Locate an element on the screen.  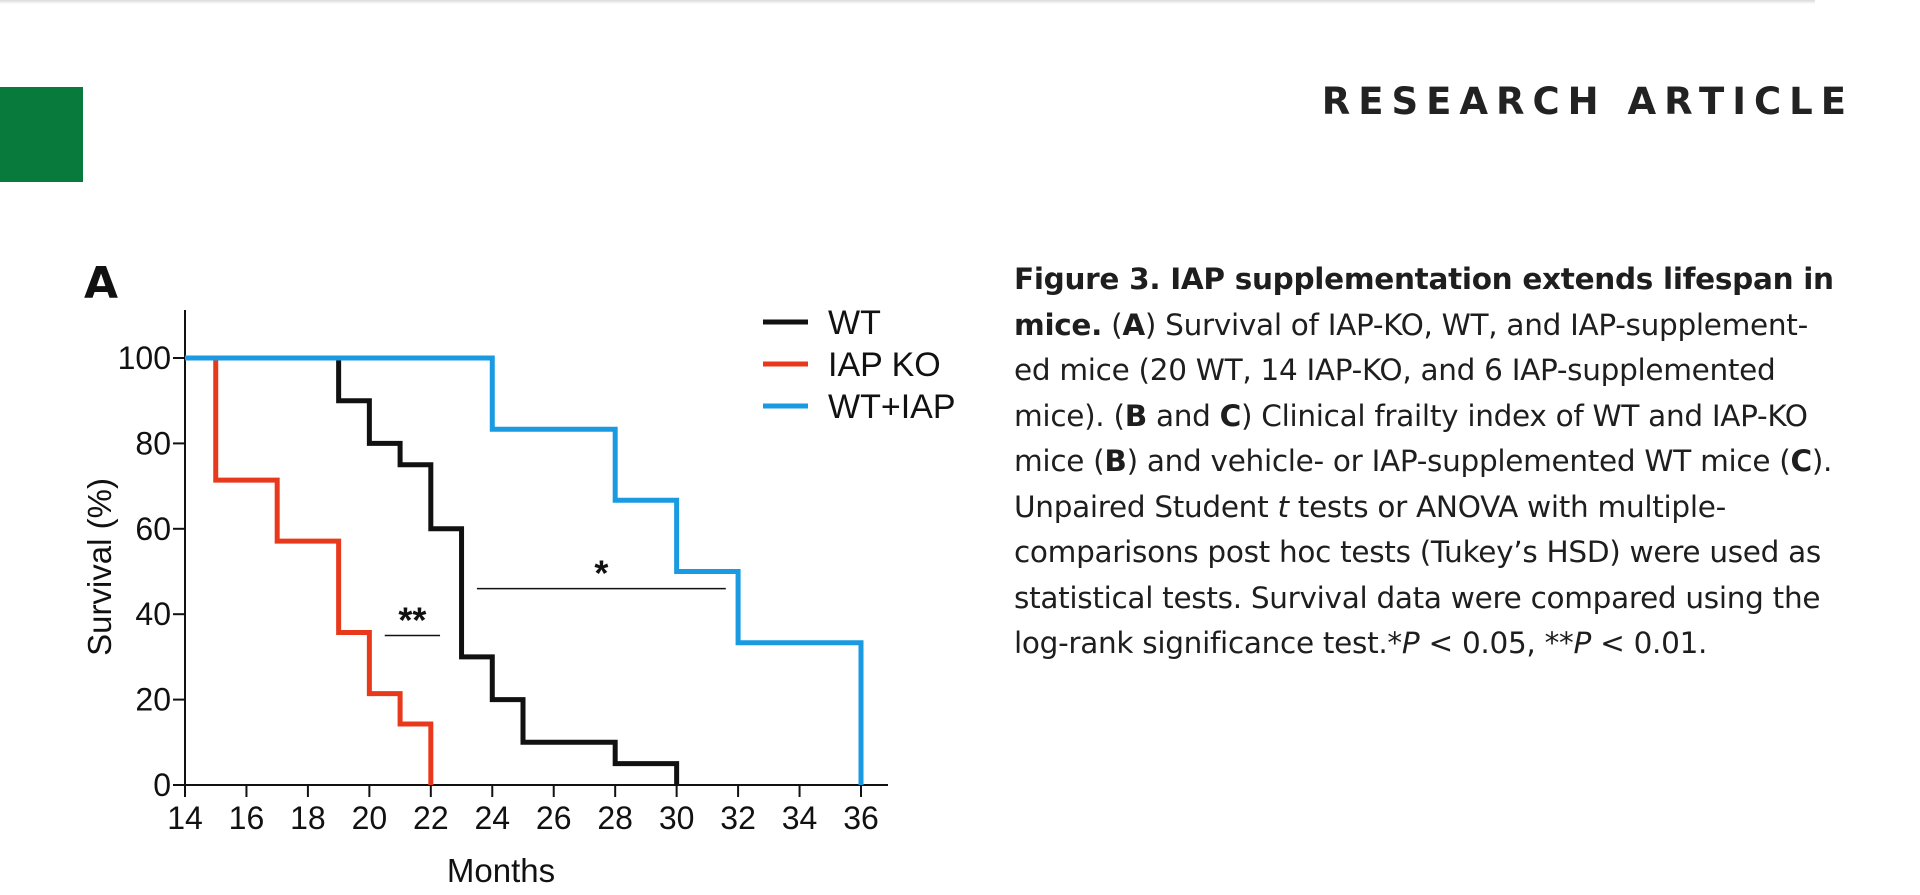
caption-text: Unpaired Student is located at coordinates (1146, 506).